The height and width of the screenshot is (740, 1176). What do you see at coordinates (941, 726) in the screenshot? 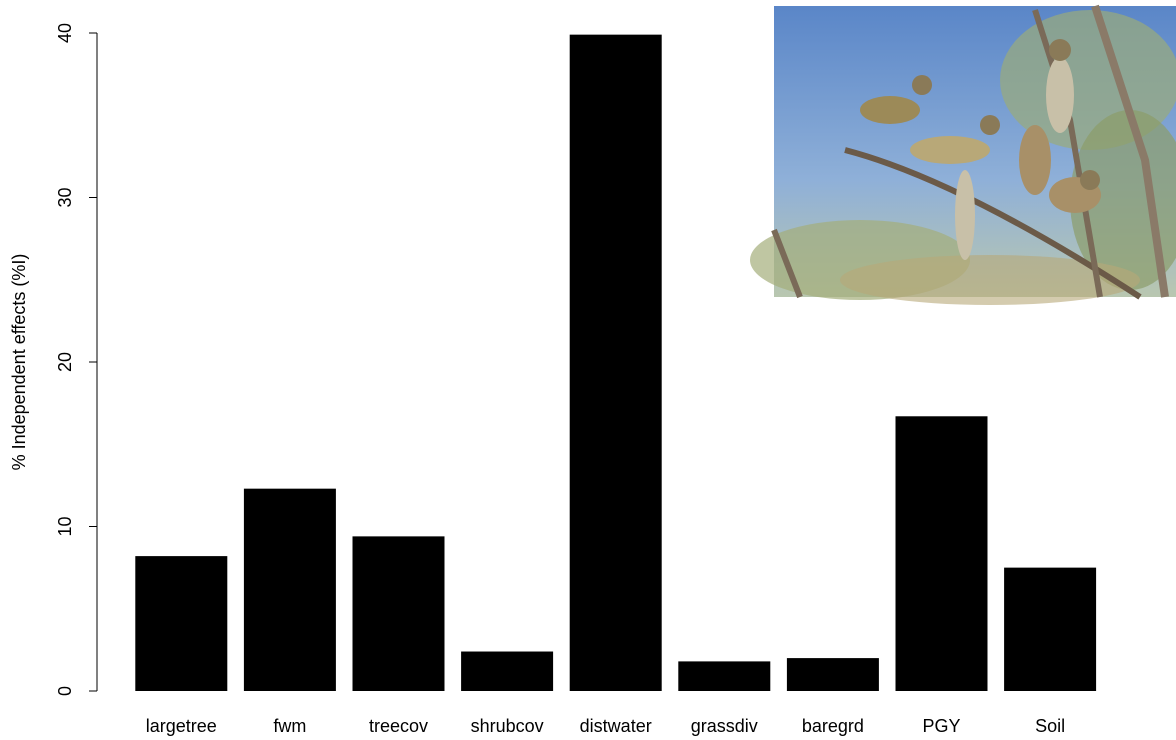
I see `x-tick-label: PGY` at bounding box center [941, 726].